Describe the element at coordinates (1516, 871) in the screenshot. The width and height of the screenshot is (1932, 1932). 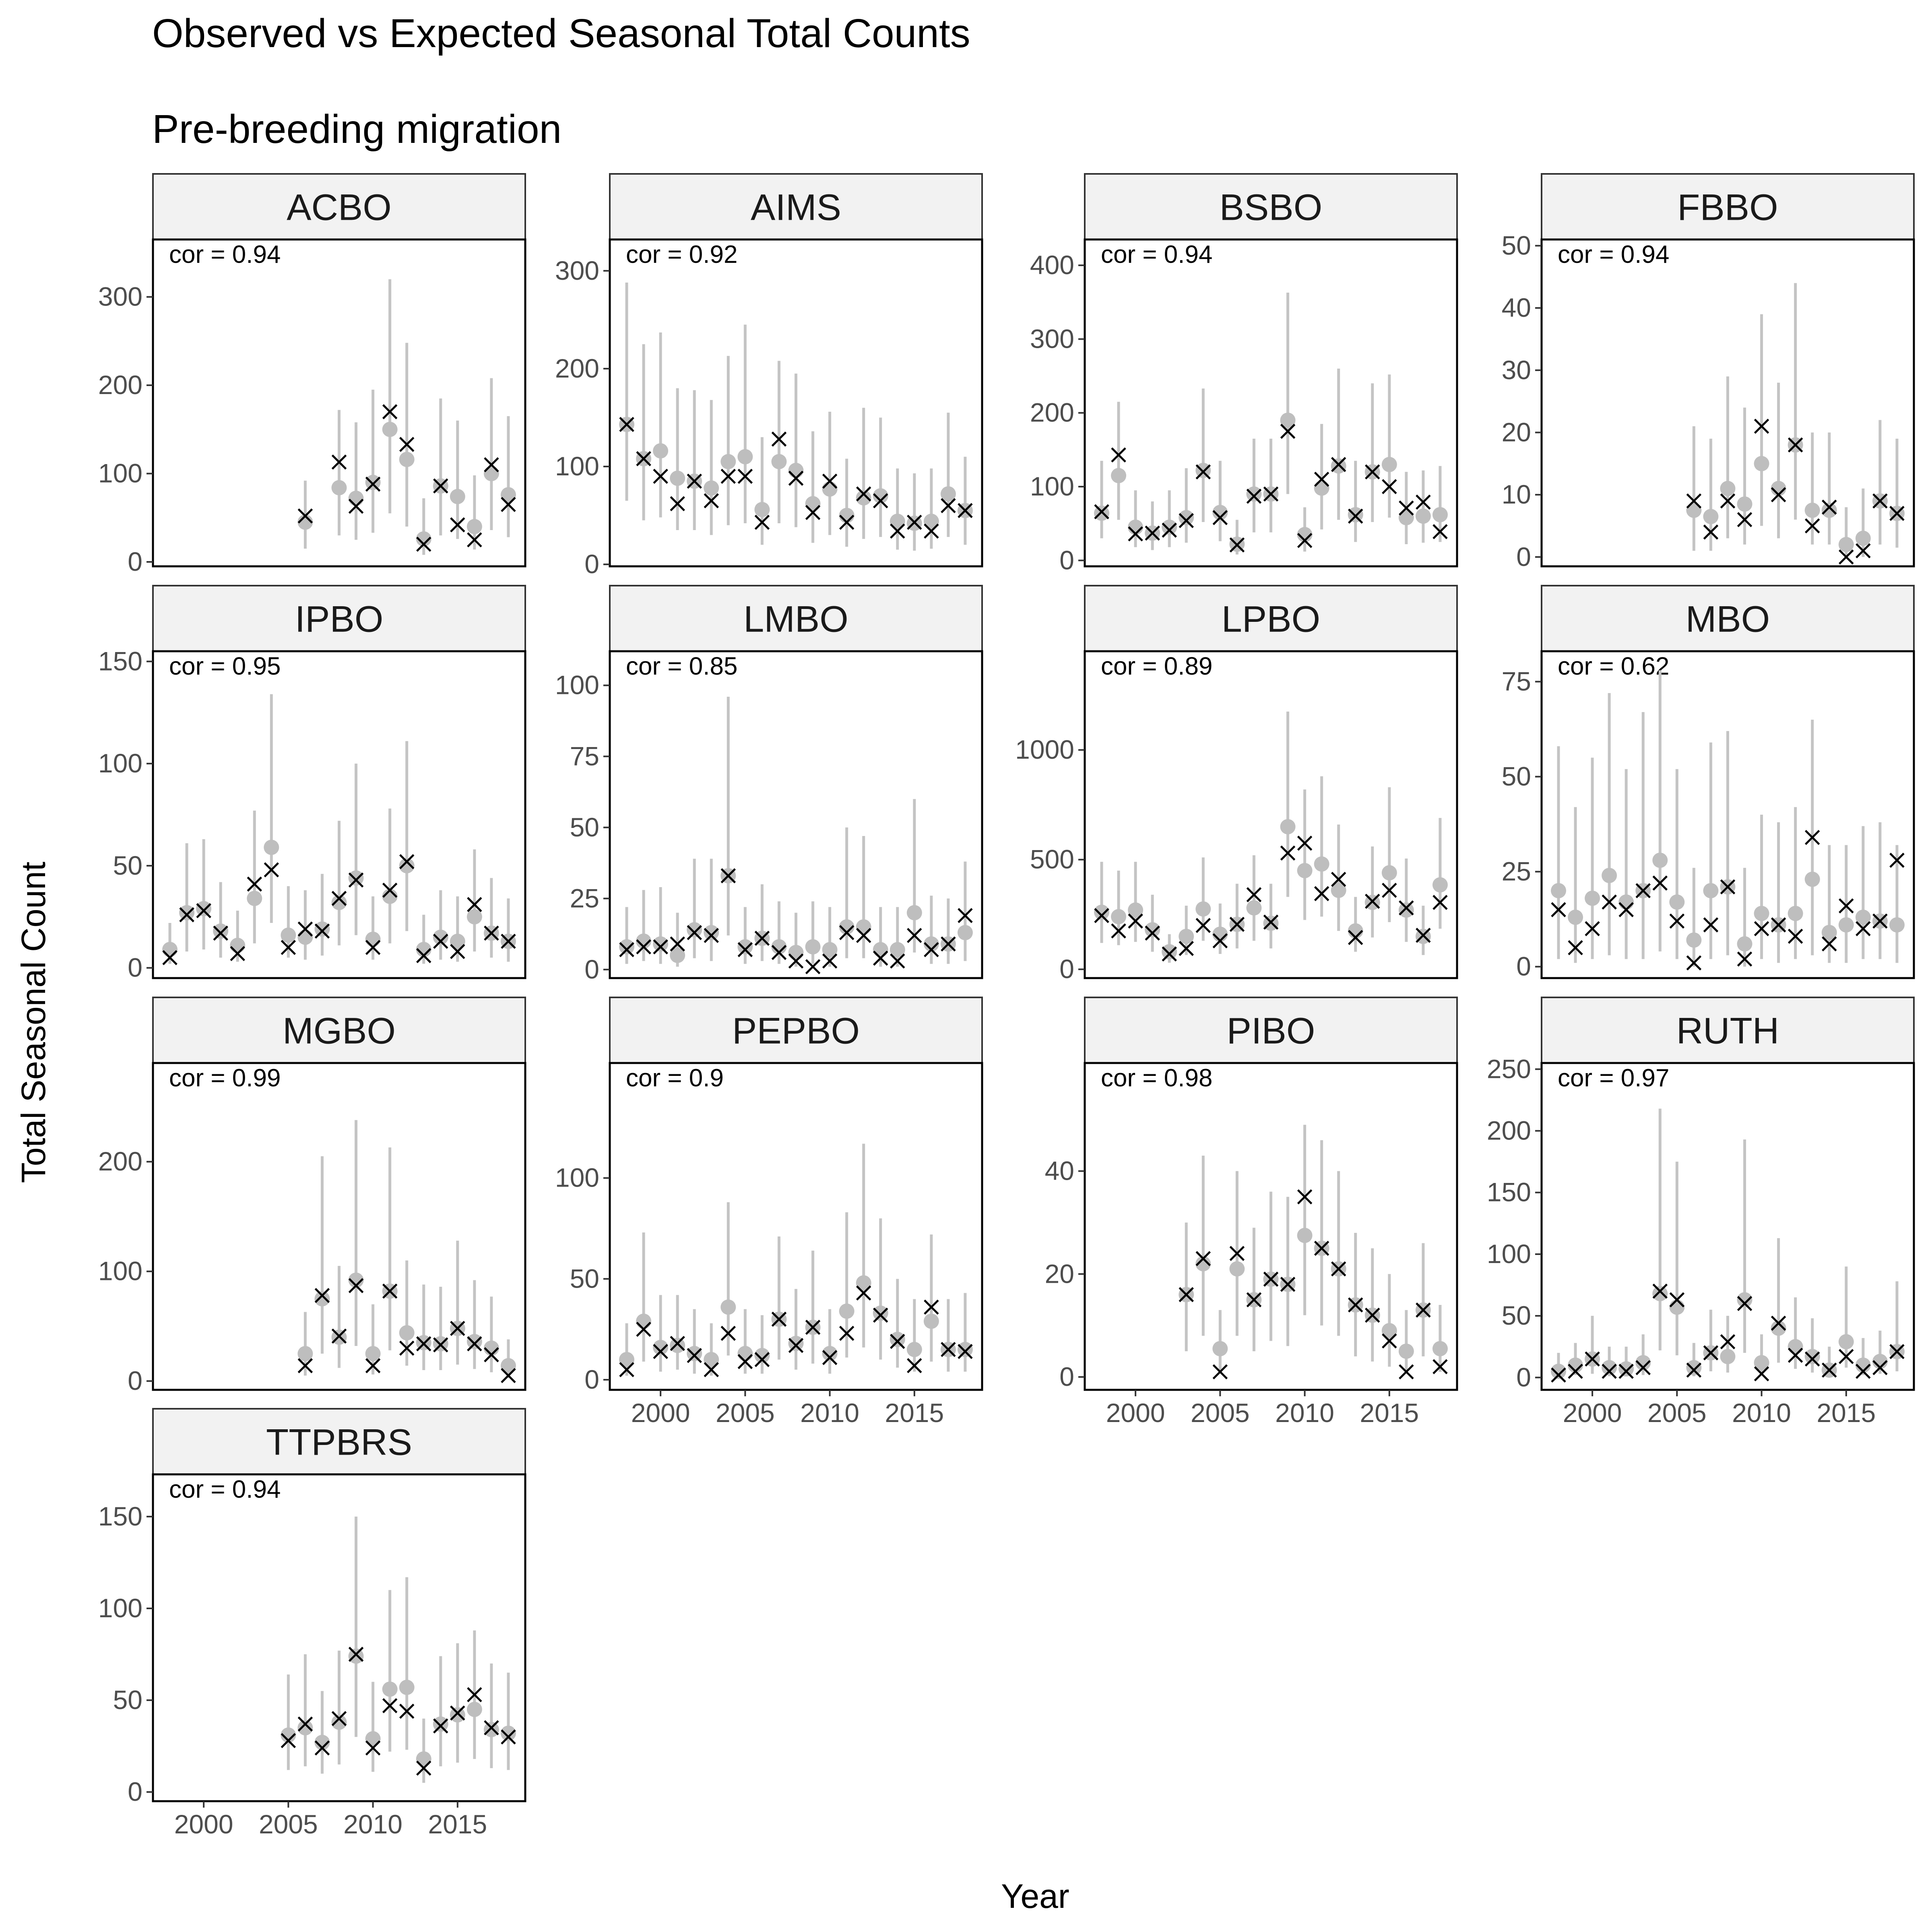
I see `y-tick-label: 25` at that location.